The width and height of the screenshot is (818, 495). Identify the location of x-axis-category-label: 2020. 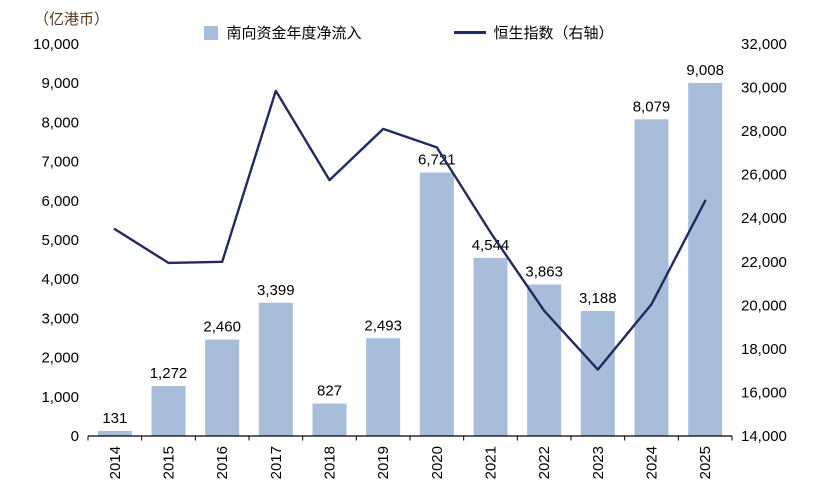
(437, 462).